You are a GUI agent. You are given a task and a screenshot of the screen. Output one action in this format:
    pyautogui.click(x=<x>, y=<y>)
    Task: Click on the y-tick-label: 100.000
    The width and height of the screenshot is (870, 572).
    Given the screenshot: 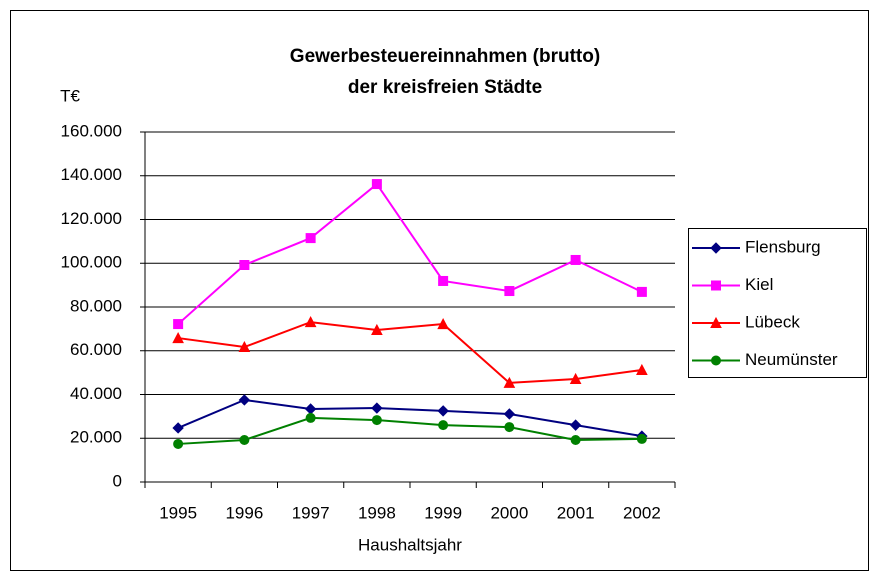 What is the action you would take?
    pyautogui.click(x=91, y=262)
    